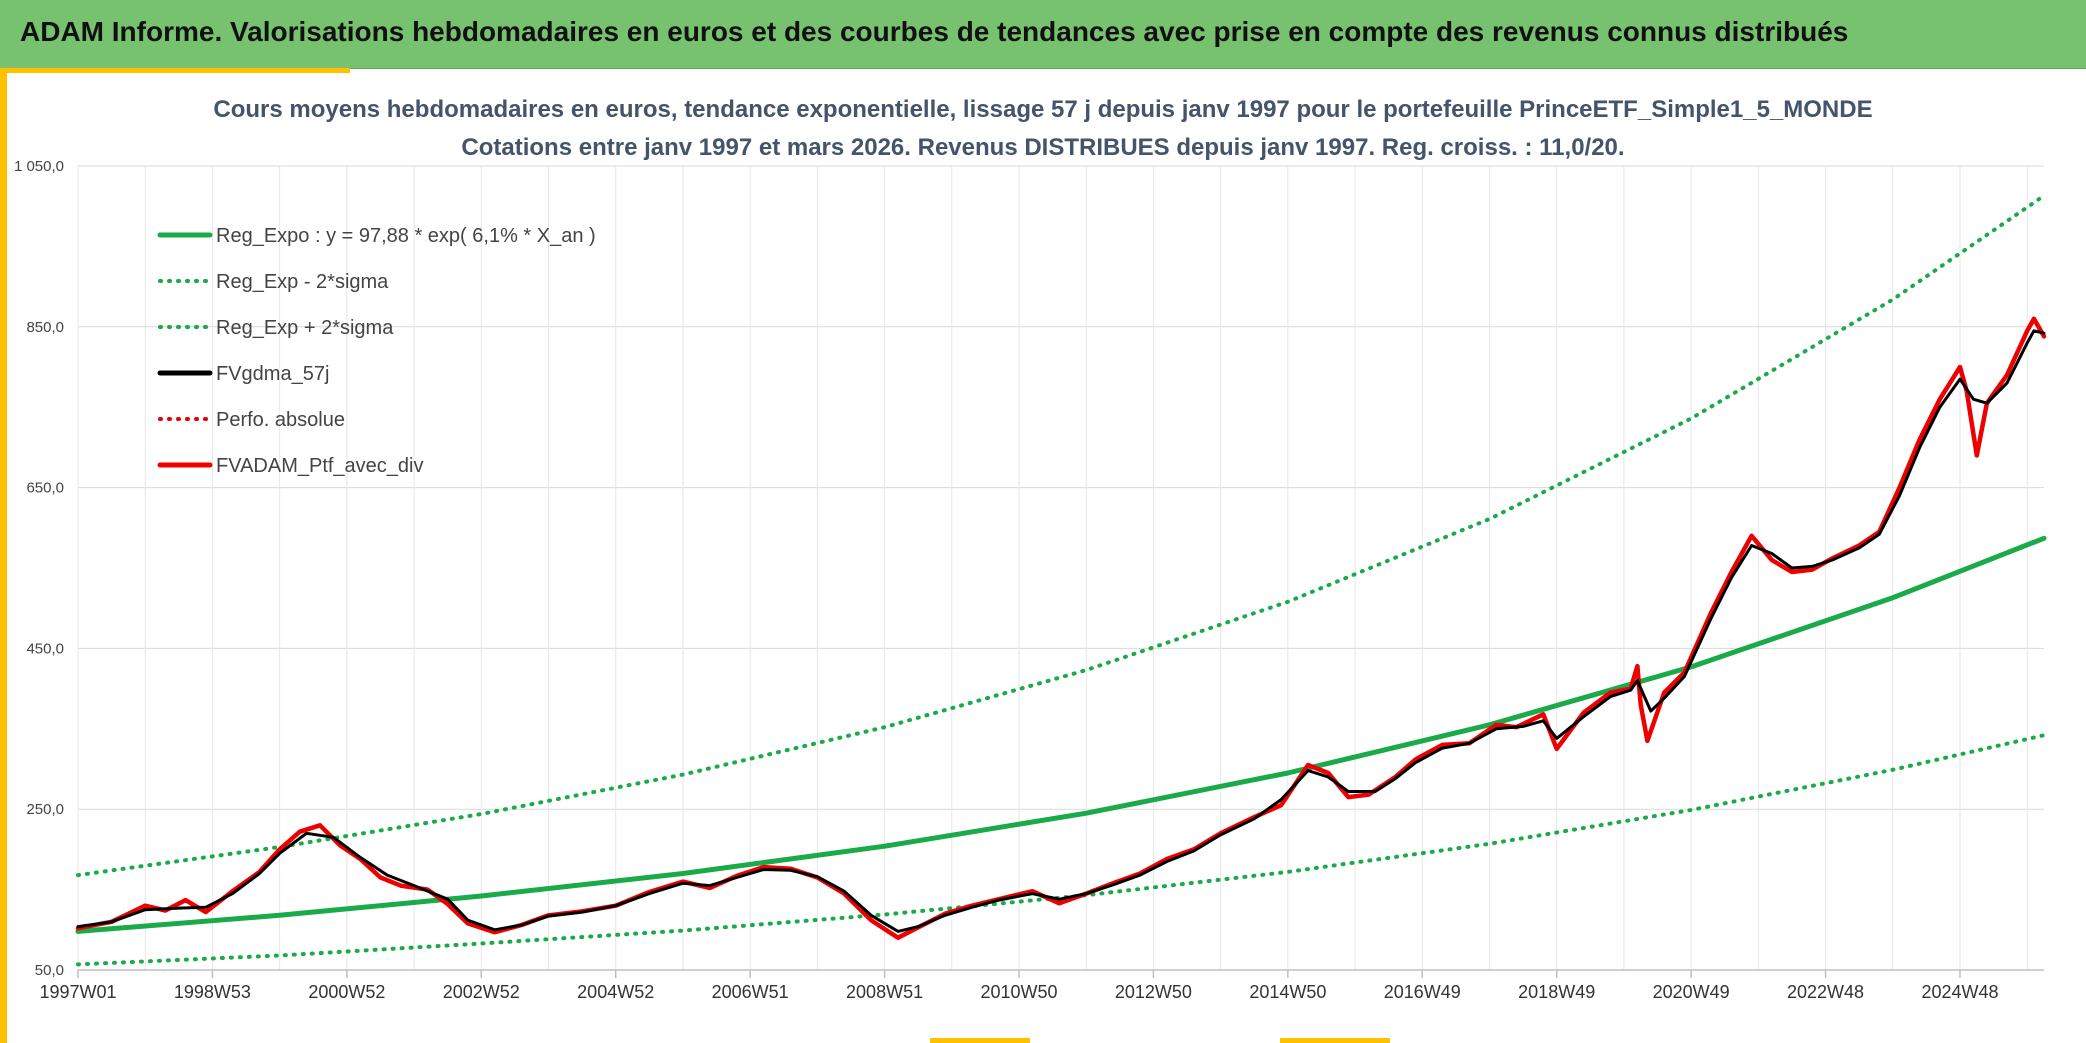 The image size is (2086, 1043). What do you see at coordinates (272, 374) in the screenshot?
I see `legend-label-smooth: FVgdma_57j` at bounding box center [272, 374].